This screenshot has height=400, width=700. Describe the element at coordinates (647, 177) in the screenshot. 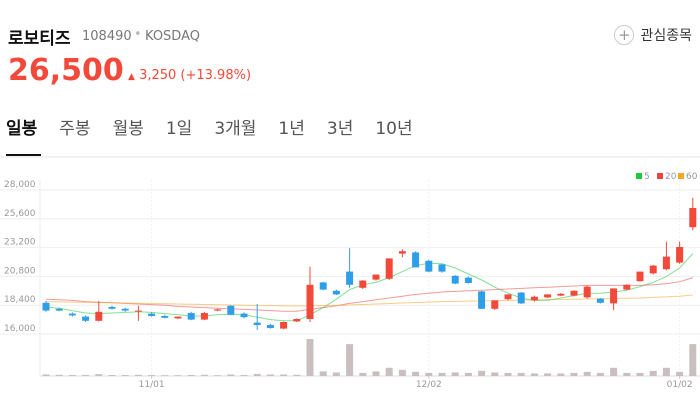

I see `legend-label: 5` at that location.